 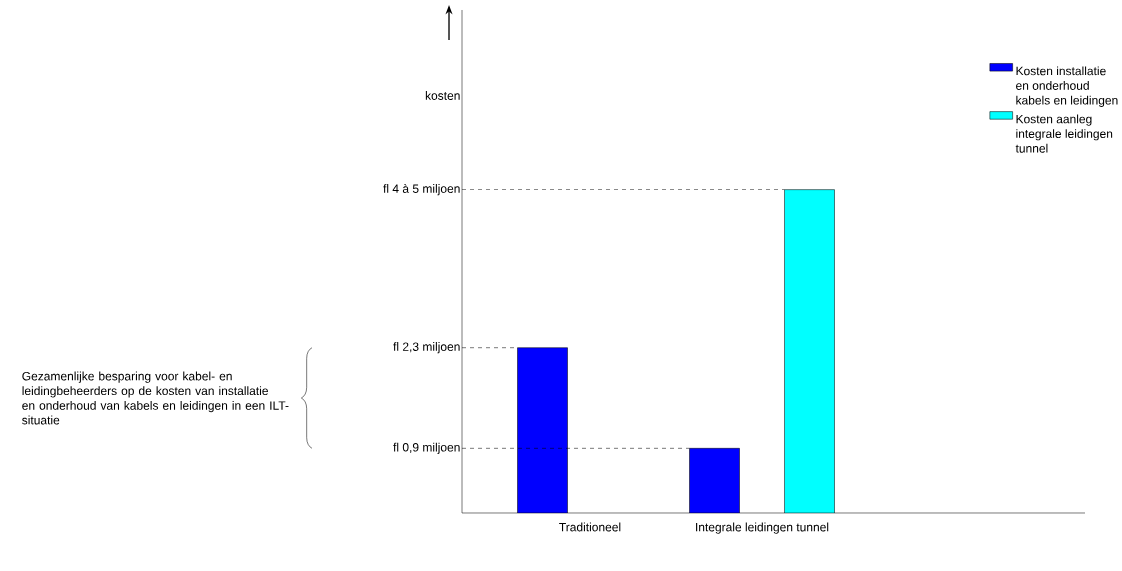 What do you see at coordinates (442, 95) in the screenshot?
I see `y-axis-title: kosten` at bounding box center [442, 95].